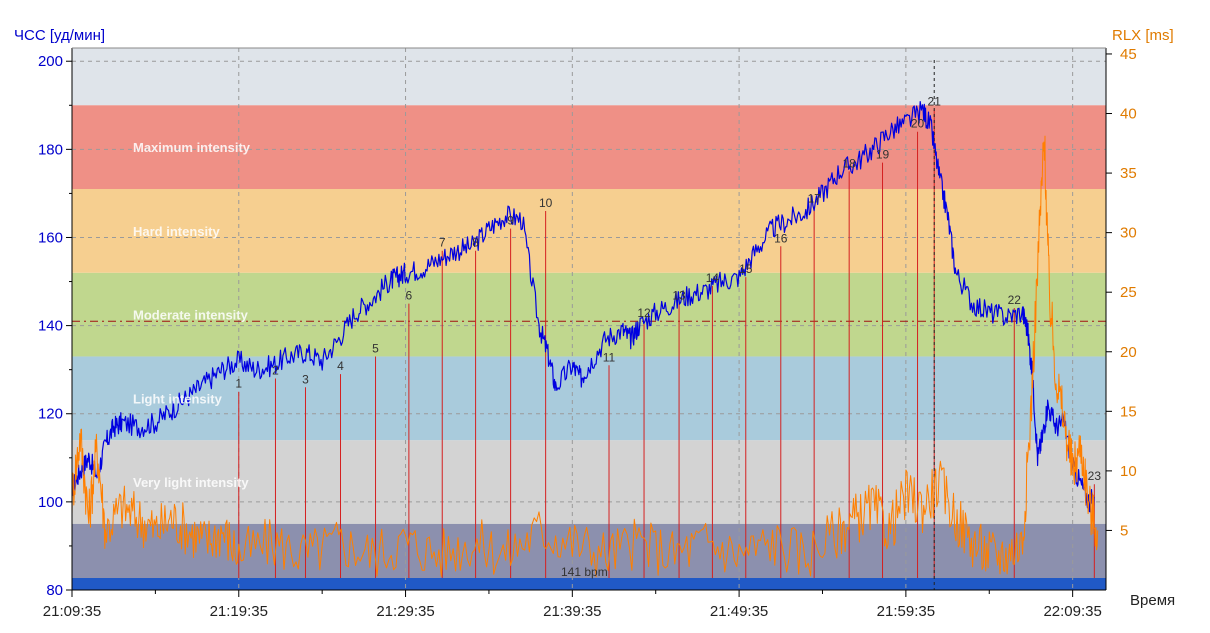 This screenshot has width=1210, height=633. Describe the element at coordinates (1128, 173) in the screenshot. I see `right-tick-label-6: 35` at that location.